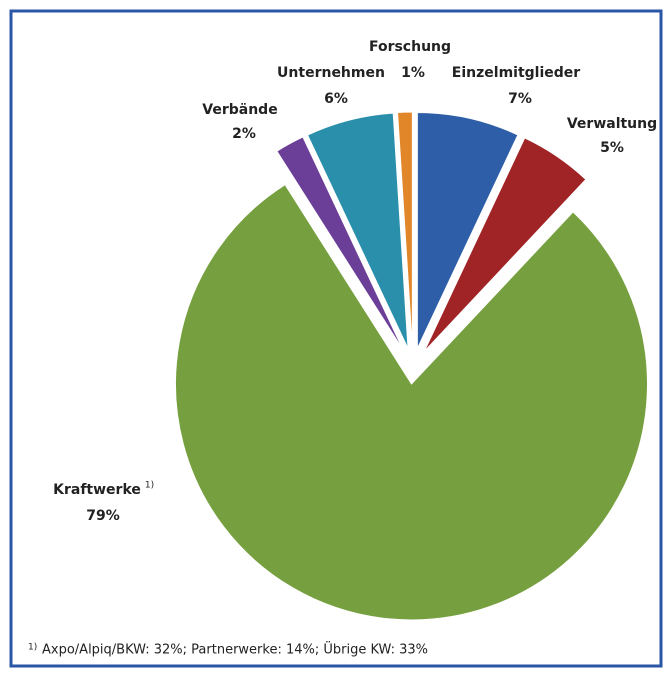 The image size is (672, 677). What do you see at coordinates (410, 47) in the screenshot?
I see `slice-label: Forschung` at bounding box center [410, 47].